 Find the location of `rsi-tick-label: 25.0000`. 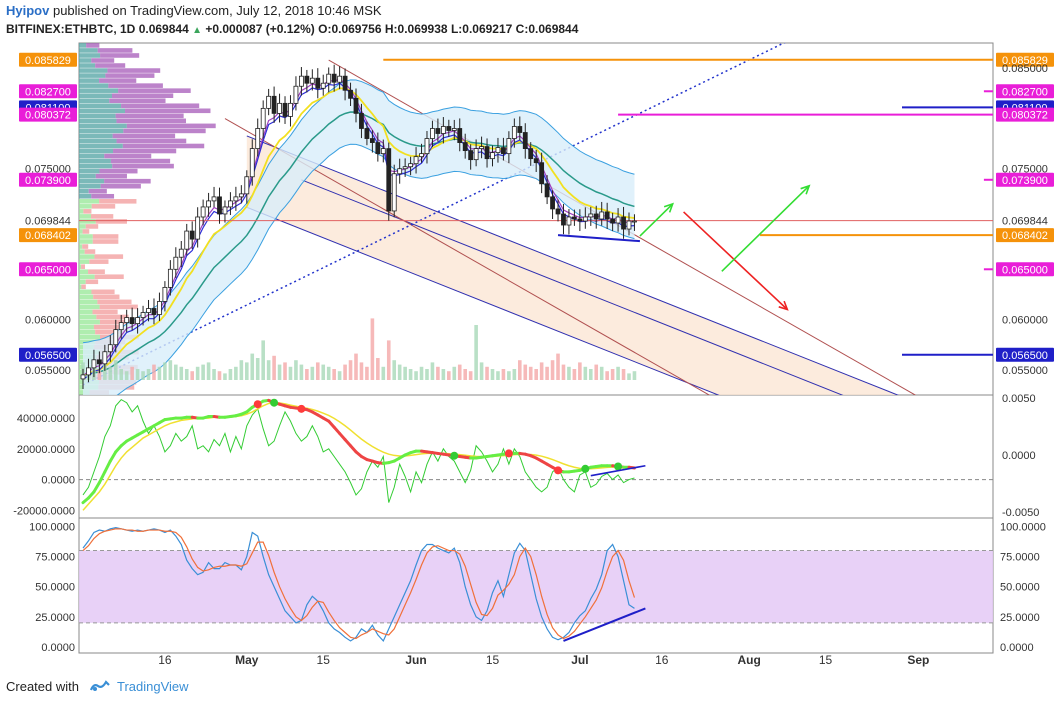

rsi-tick-label: 25.0000 is located at coordinates (55, 618).